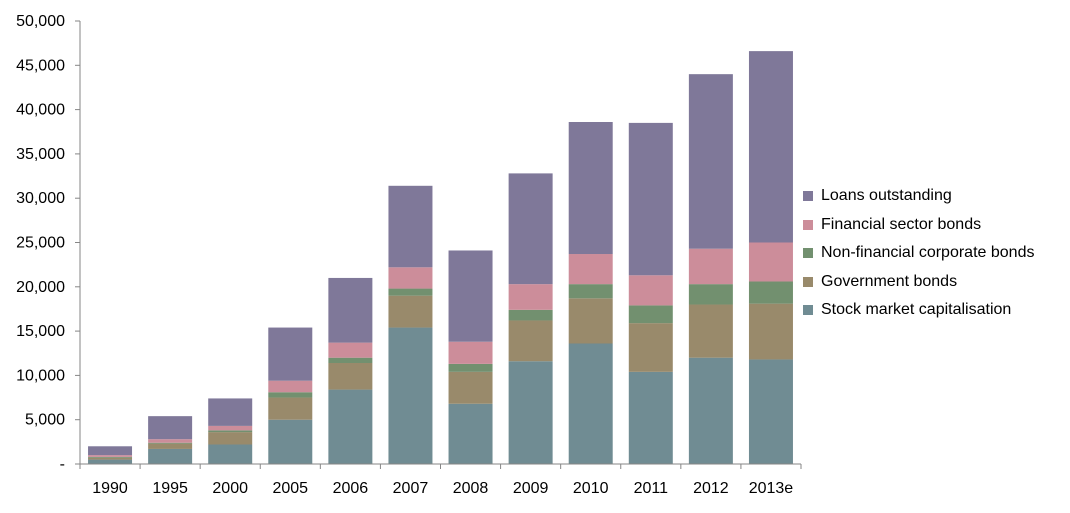 This screenshot has height=513, width=1070. I want to click on y-tick-label: 20,000, so click(40, 287).